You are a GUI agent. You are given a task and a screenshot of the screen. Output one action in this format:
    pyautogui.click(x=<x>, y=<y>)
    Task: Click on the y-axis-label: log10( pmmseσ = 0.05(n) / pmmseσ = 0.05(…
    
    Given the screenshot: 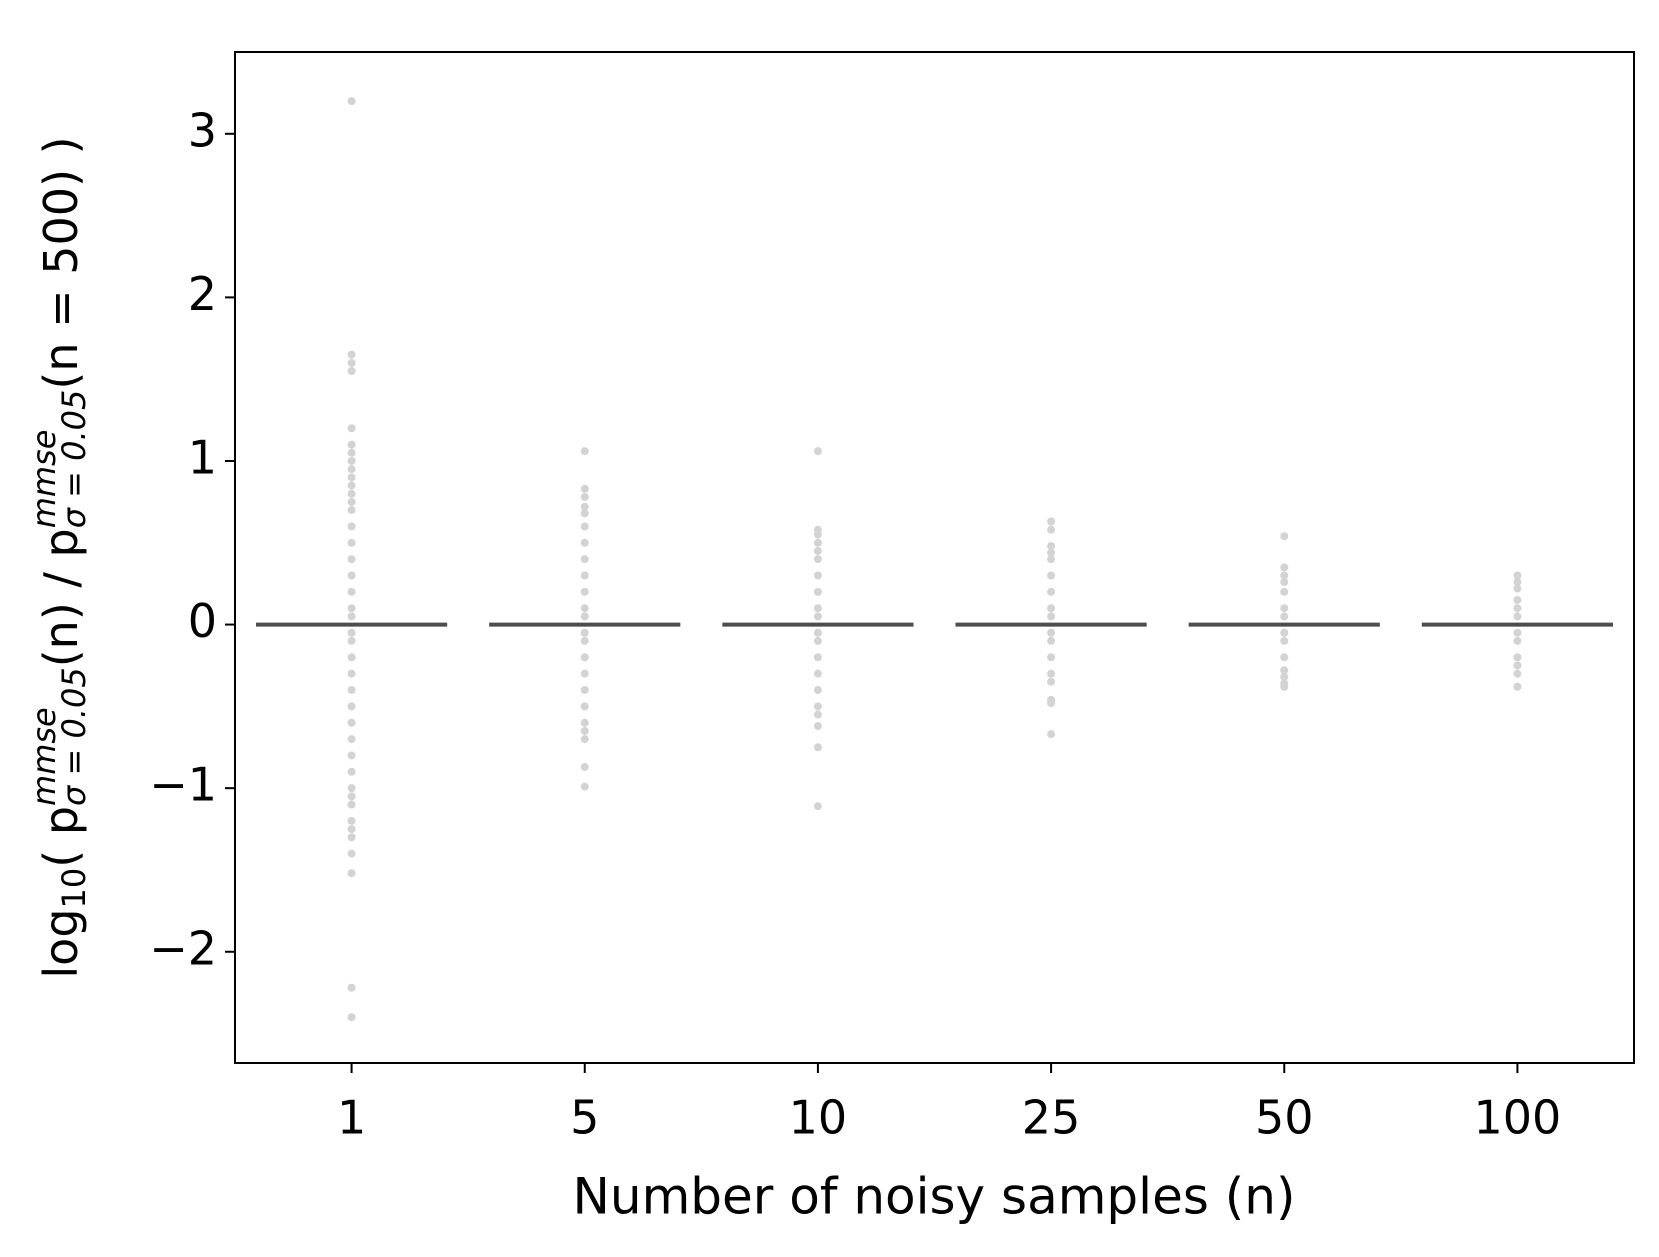 What is the action you would take?
    pyautogui.click(x=59, y=557)
    